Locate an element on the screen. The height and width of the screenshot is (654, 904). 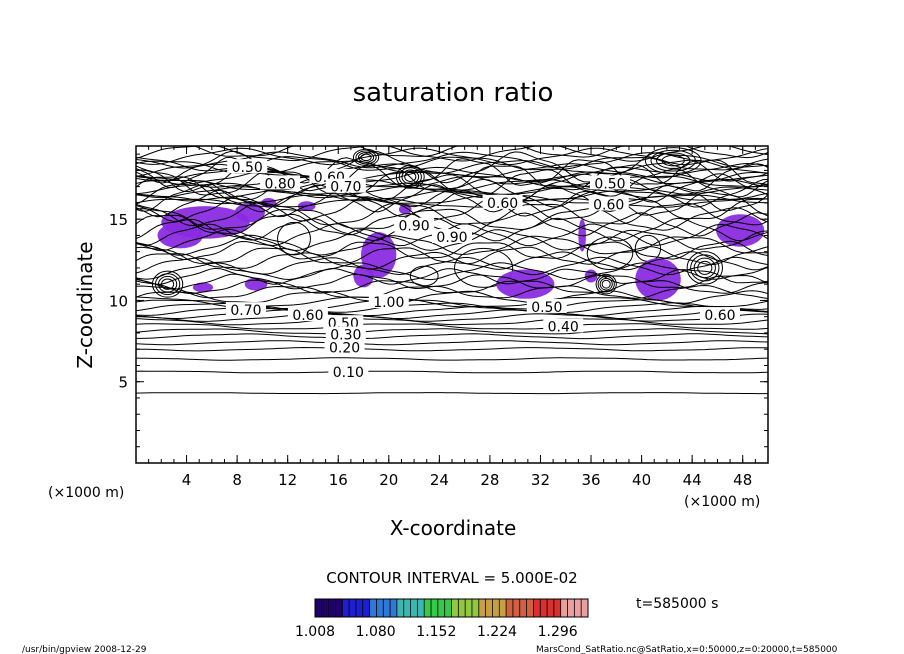
contour-interval: CONTOUR INTERVAL = 5.000E-02 is located at coordinates (451, 578).